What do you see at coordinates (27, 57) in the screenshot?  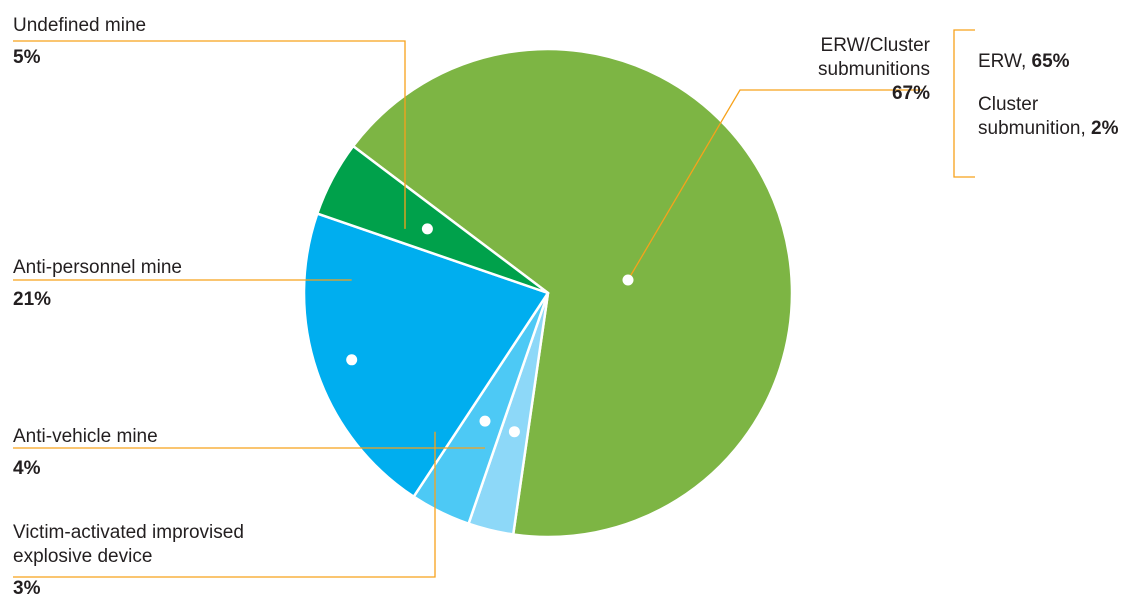 I see `value-undefined-mine: 5%` at bounding box center [27, 57].